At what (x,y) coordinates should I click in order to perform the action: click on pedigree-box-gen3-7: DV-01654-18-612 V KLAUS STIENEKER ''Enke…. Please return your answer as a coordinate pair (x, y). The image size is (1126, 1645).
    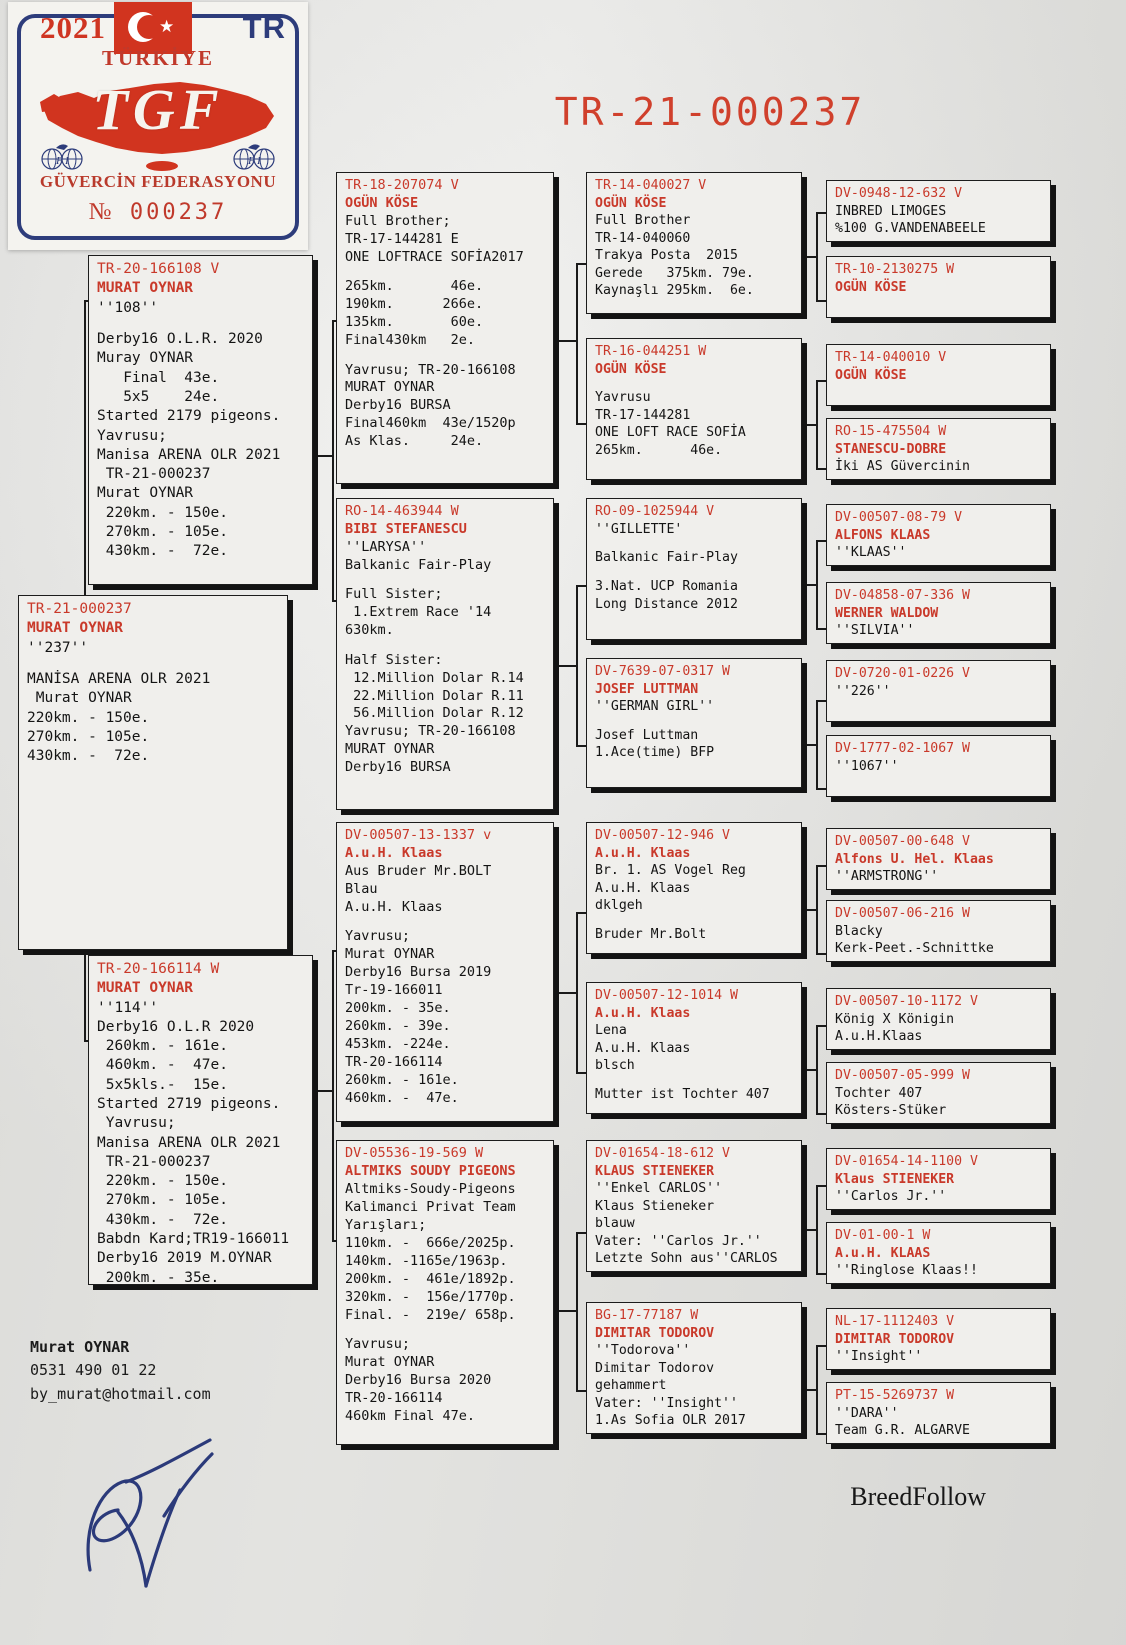
    Looking at the image, I should click on (694, 1206).